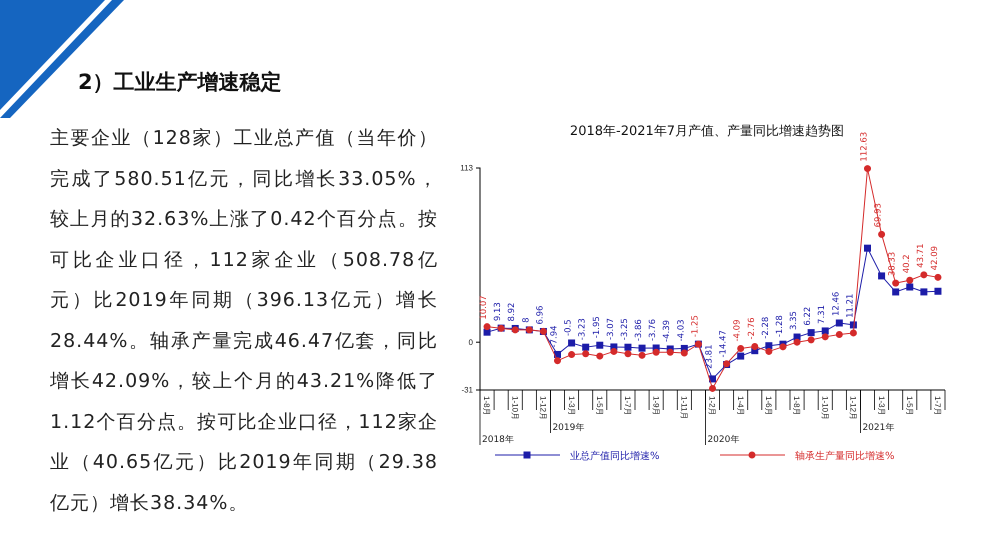 This screenshot has height=551, width=984. I want to click on data-label: 12.46, so click(836, 304).